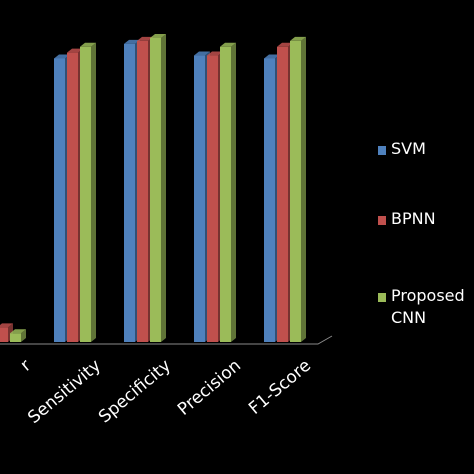  Describe the element at coordinates (282, 194) in the screenshot. I see `bar-bpnn-f1-score` at that location.